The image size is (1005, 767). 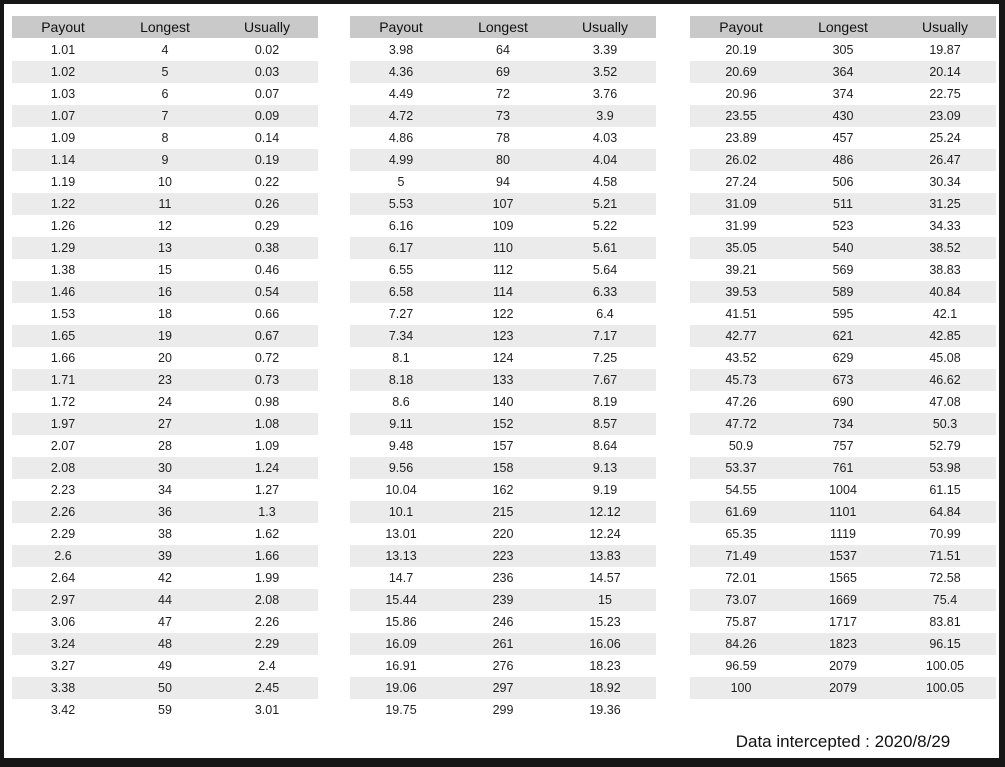 I want to click on table-row: 7.27 122 6.4, so click(x=503, y=314).